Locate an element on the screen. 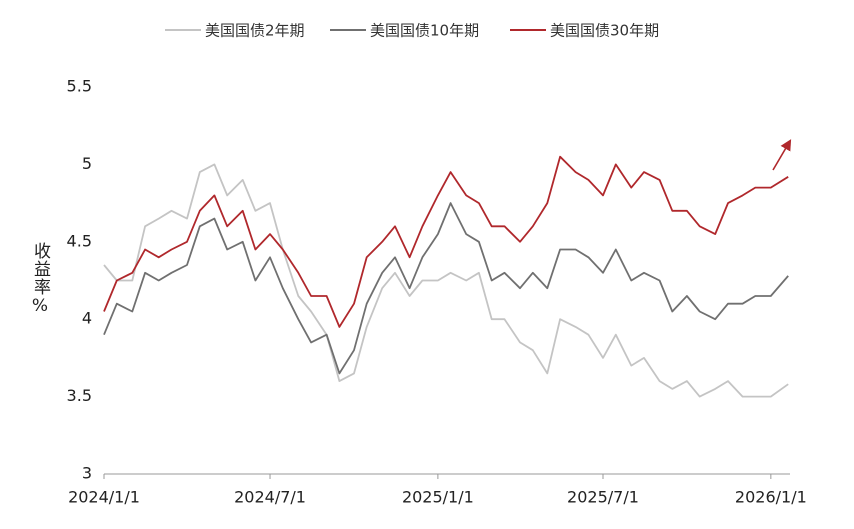 The width and height of the screenshot is (854, 529). x-tick-label: 2024/1/1 is located at coordinates (104, 497).